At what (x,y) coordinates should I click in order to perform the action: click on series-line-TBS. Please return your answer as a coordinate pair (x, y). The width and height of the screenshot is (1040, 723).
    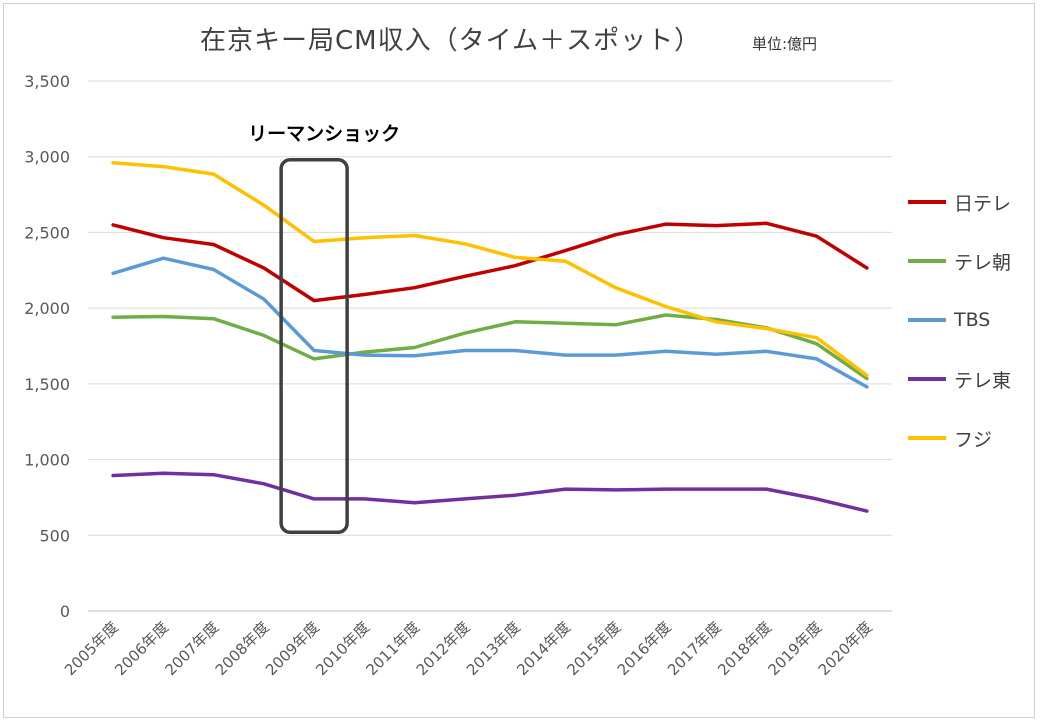
    Looking at the image, I should click on (490, 322).